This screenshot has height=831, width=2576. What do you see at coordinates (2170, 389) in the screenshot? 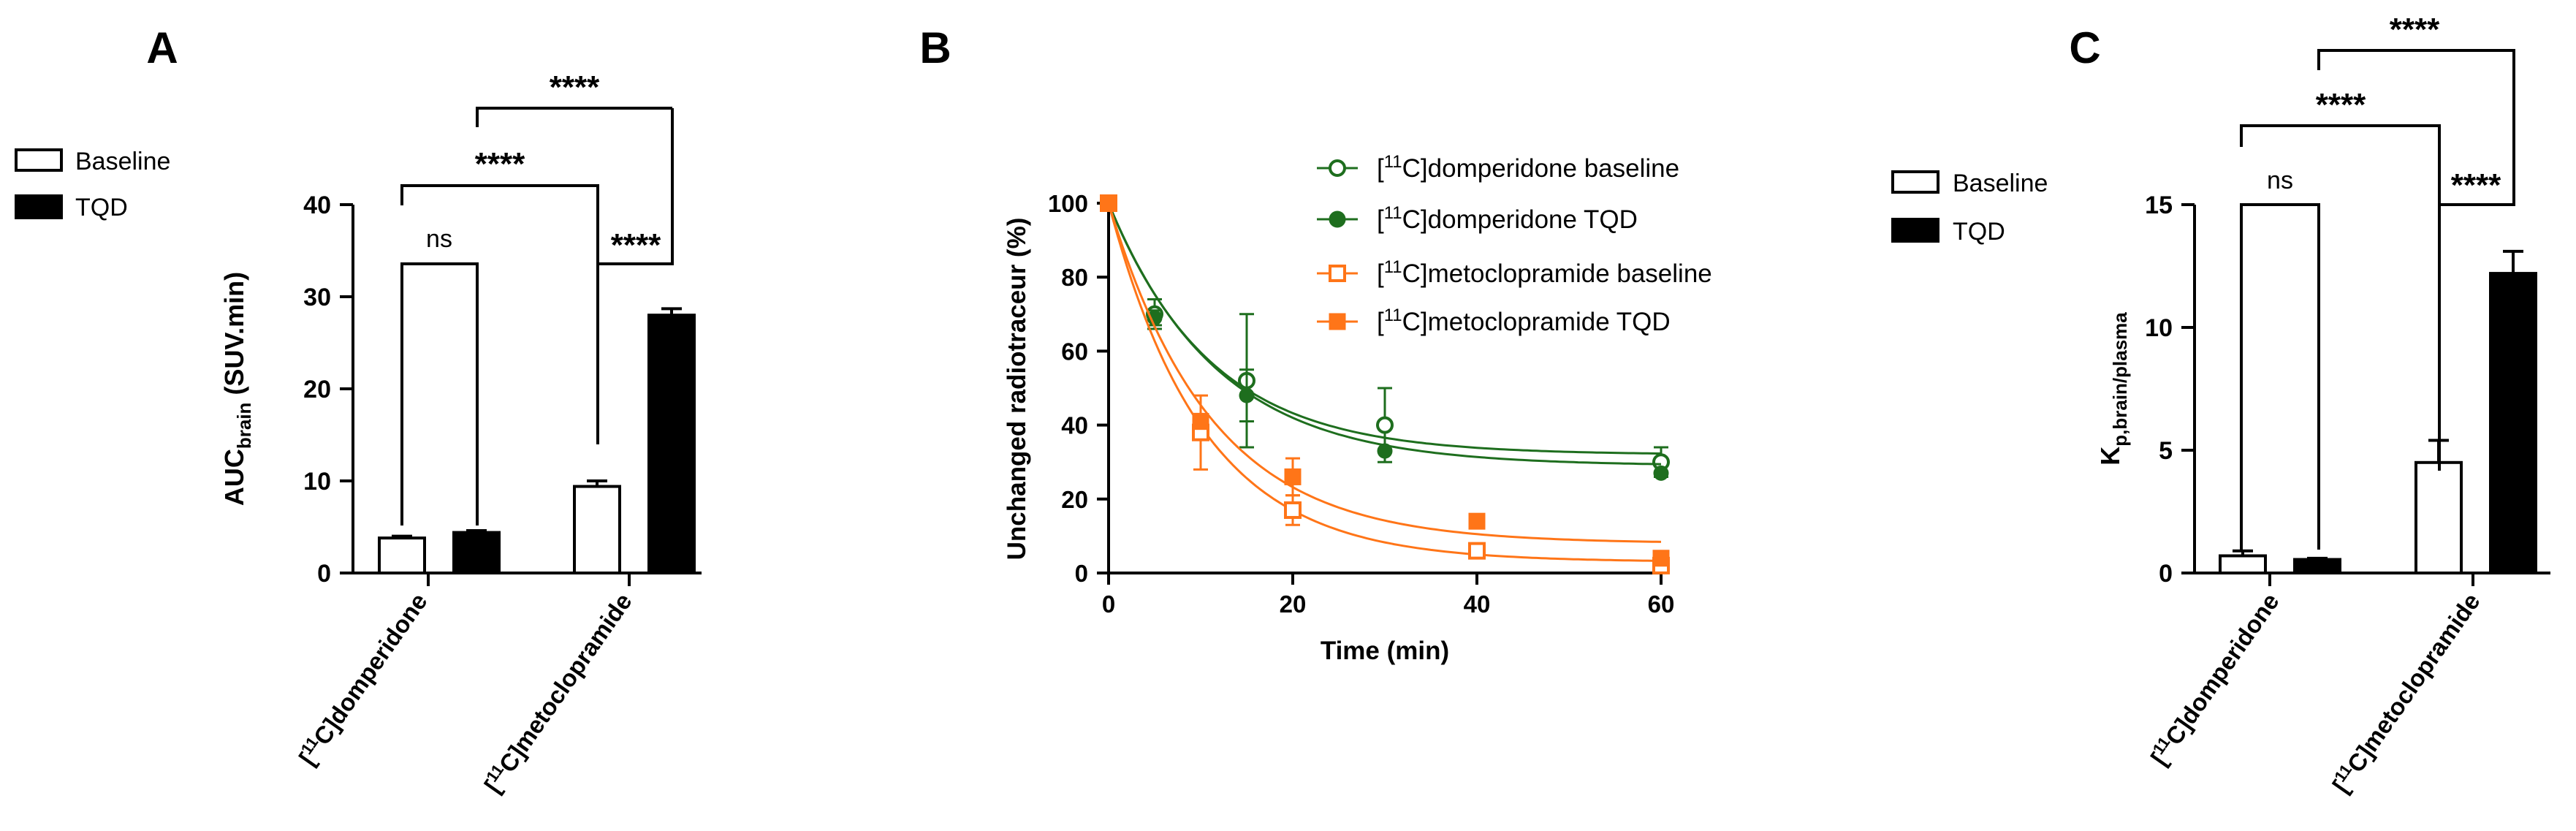
I see `panel-c-y-ticks: 0 5 10 15` at bounding box center [2170, 389].